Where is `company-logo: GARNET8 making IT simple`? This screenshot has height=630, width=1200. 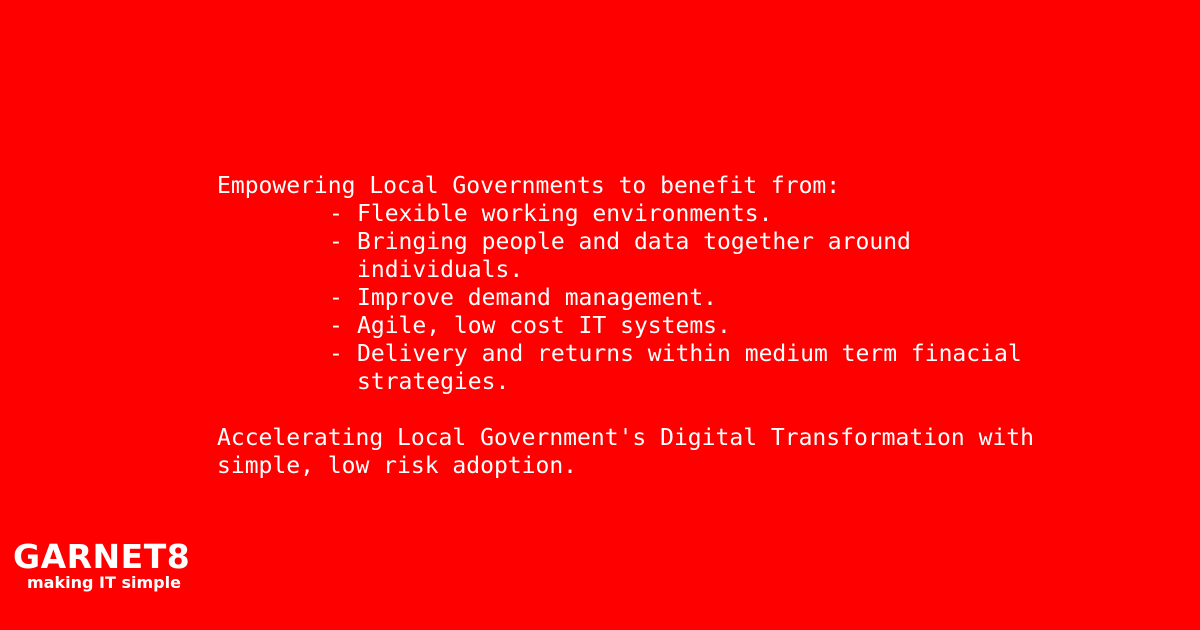
company-logo: GARNET8 making IT simple is located at coordinates (101, 565).